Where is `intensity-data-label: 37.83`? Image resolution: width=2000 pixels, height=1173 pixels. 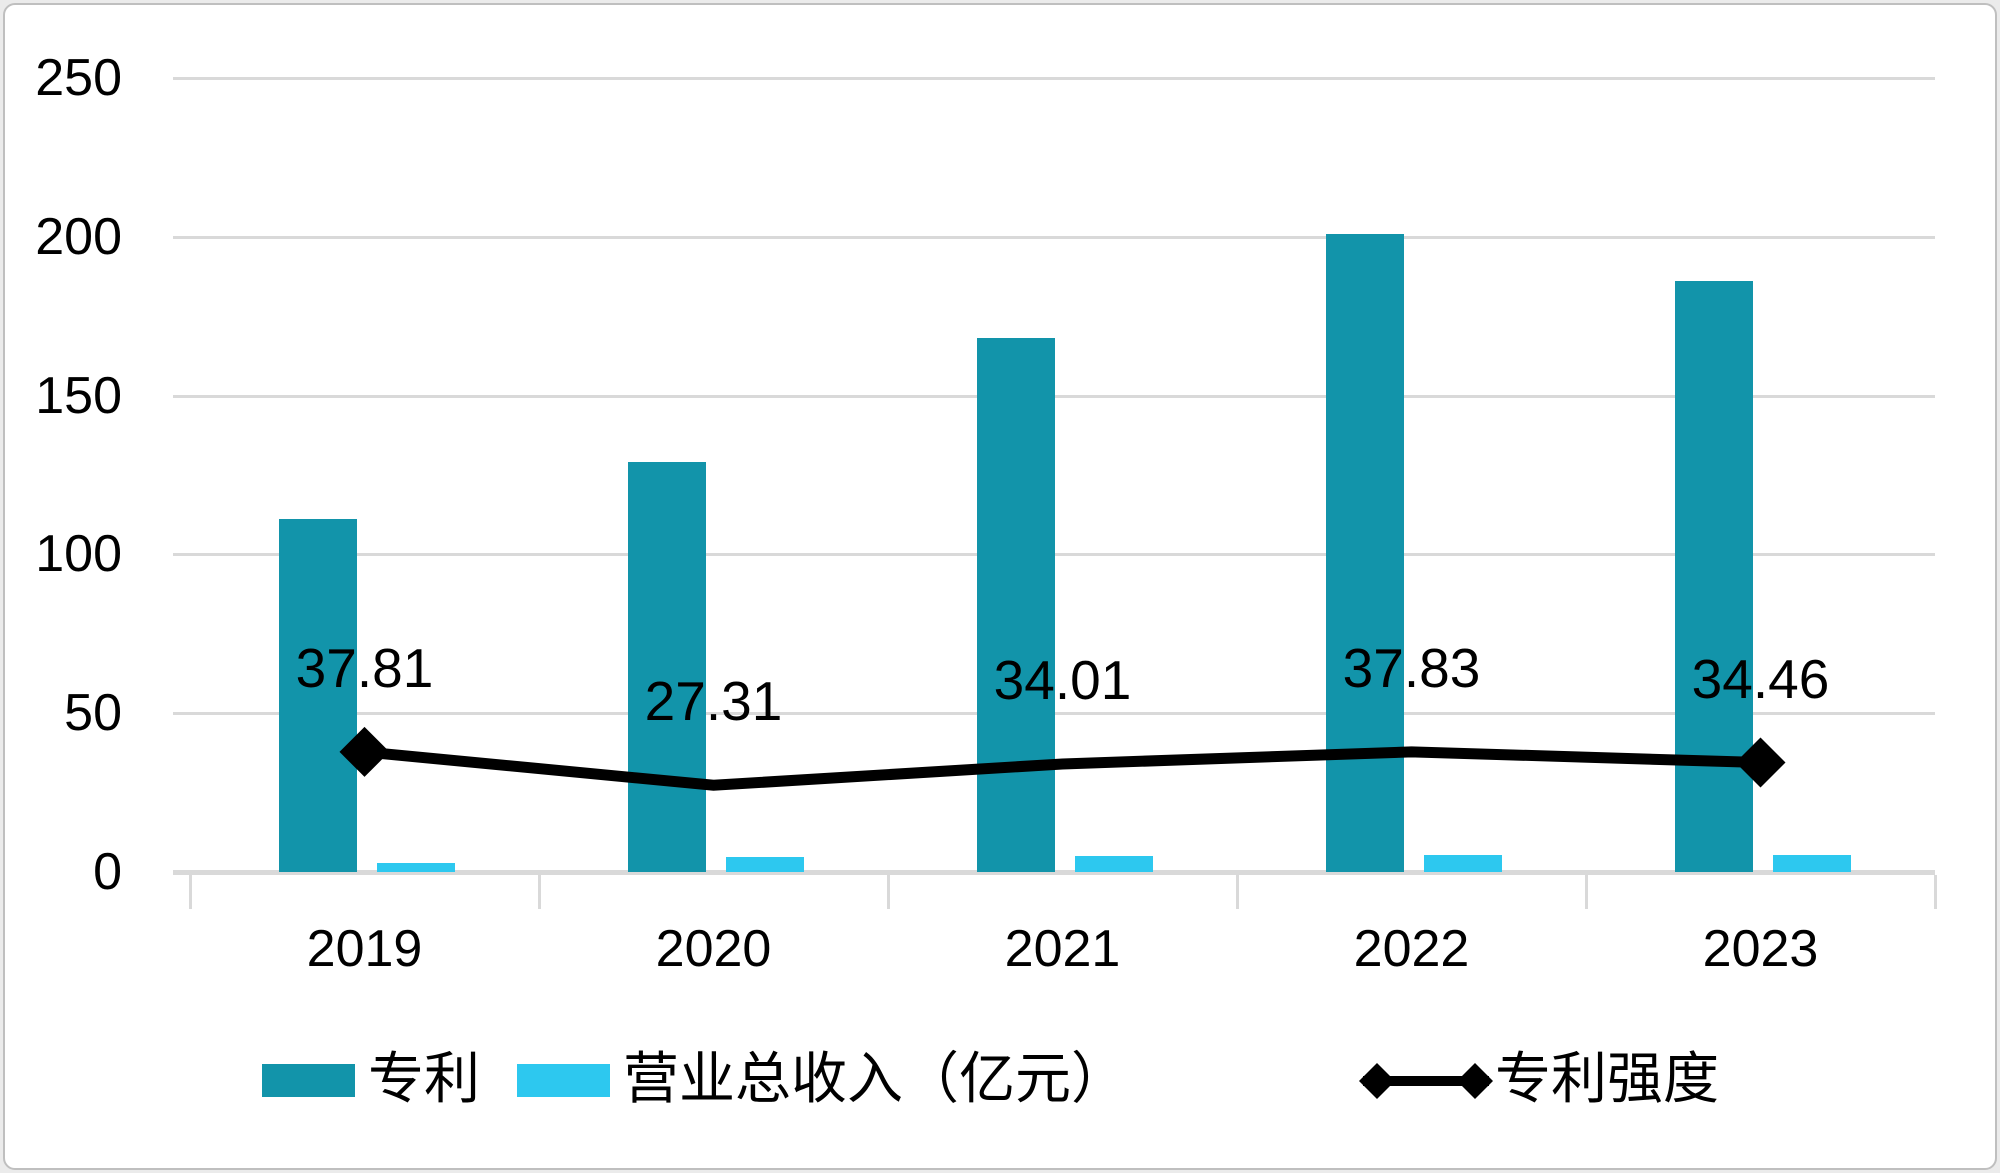
intensity-data-label: 37.83 is located at coordinates (1411, 667).